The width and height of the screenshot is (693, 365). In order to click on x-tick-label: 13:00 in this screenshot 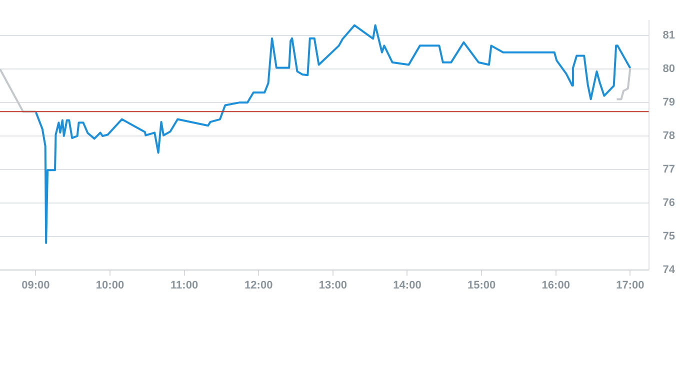, I will do `click(332, 285)`.